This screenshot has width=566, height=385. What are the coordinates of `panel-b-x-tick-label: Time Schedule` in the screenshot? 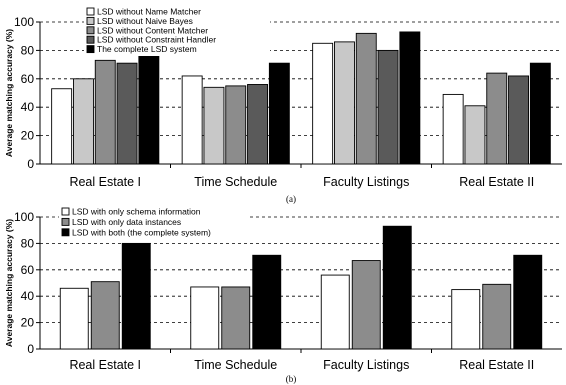 It's located at (235, 365).